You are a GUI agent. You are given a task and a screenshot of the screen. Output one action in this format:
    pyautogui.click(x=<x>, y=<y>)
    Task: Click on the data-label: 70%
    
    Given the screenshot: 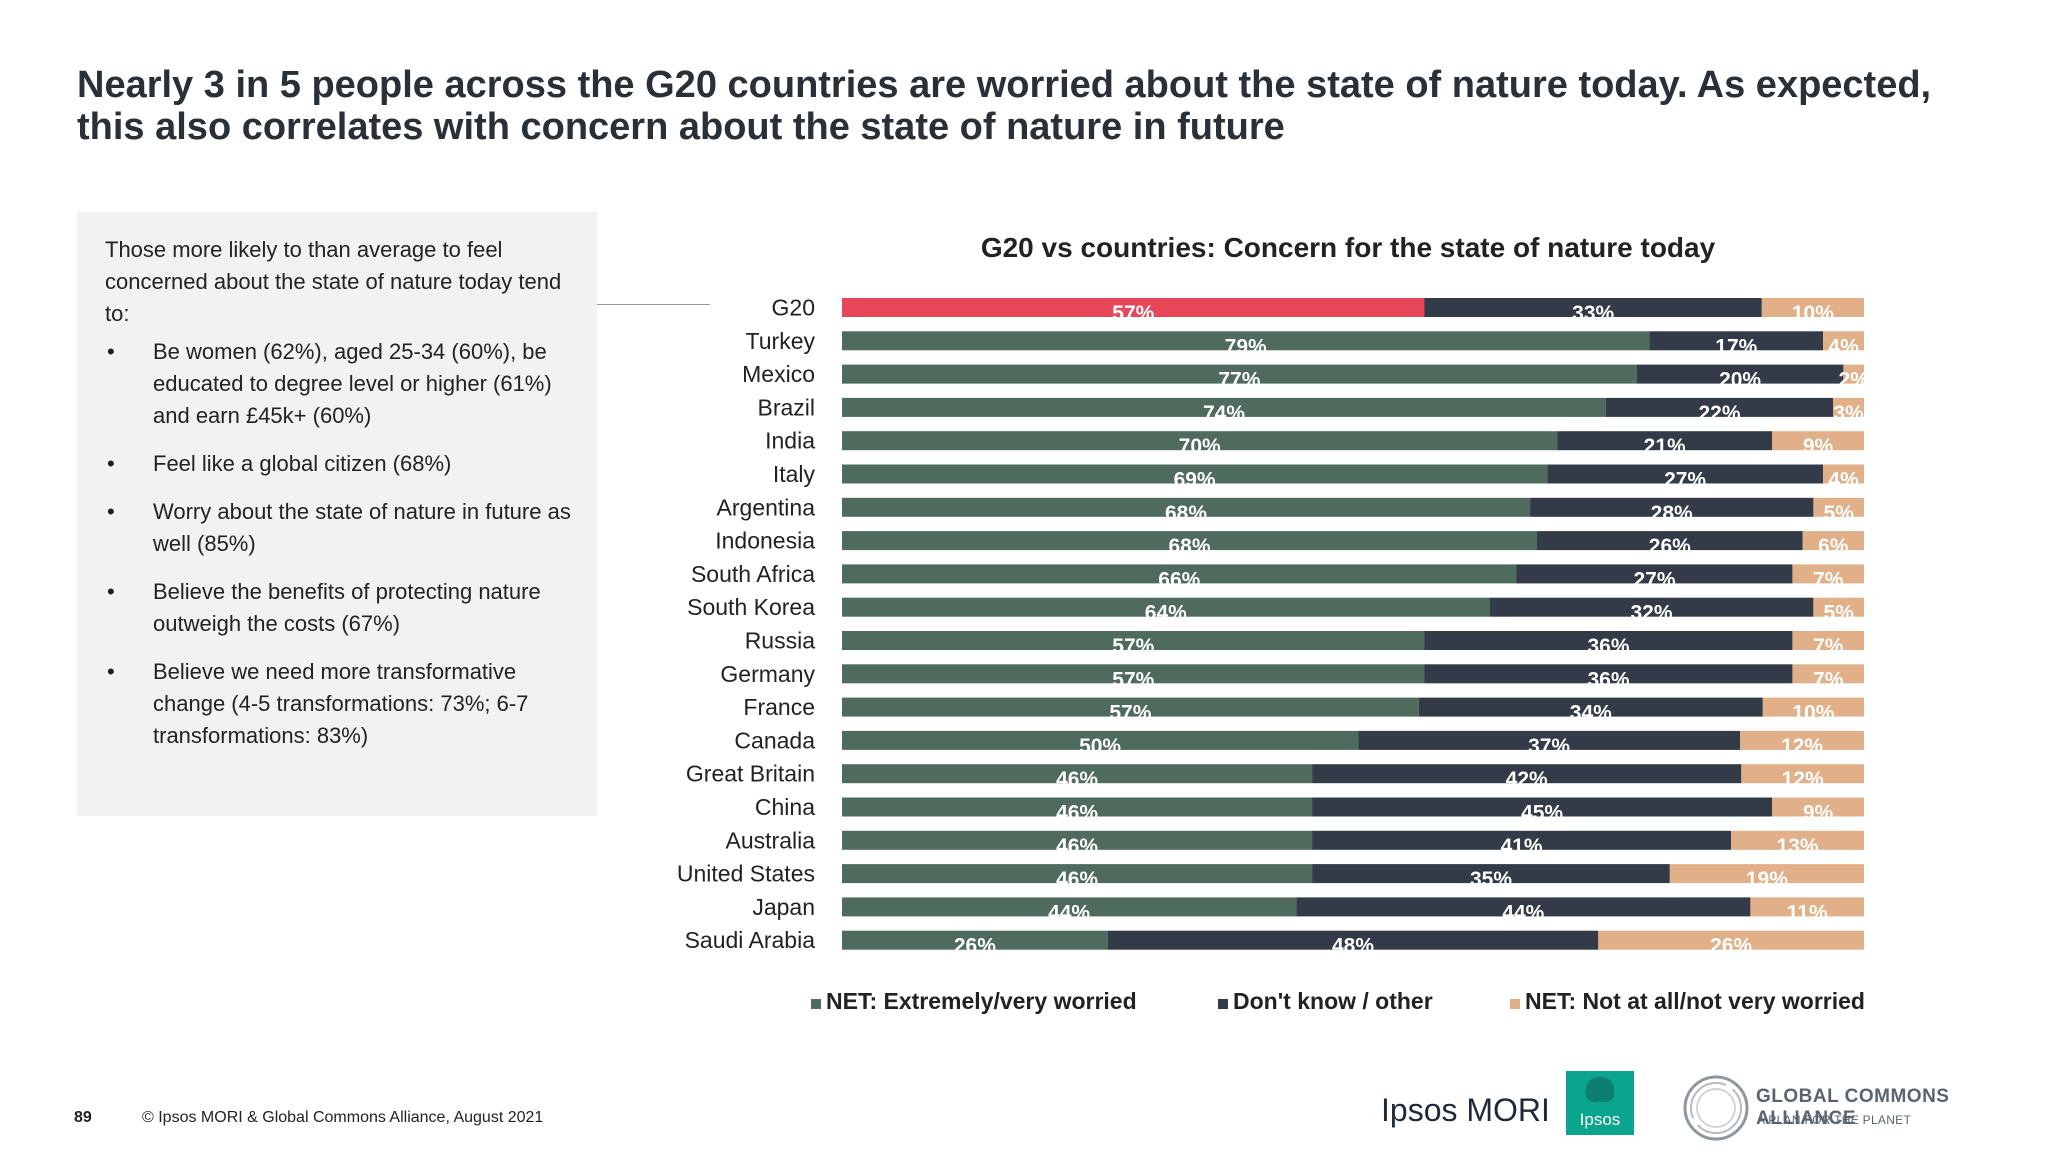 What is the action you would take?
    pyautogui.click(x=1200, y=446)
    